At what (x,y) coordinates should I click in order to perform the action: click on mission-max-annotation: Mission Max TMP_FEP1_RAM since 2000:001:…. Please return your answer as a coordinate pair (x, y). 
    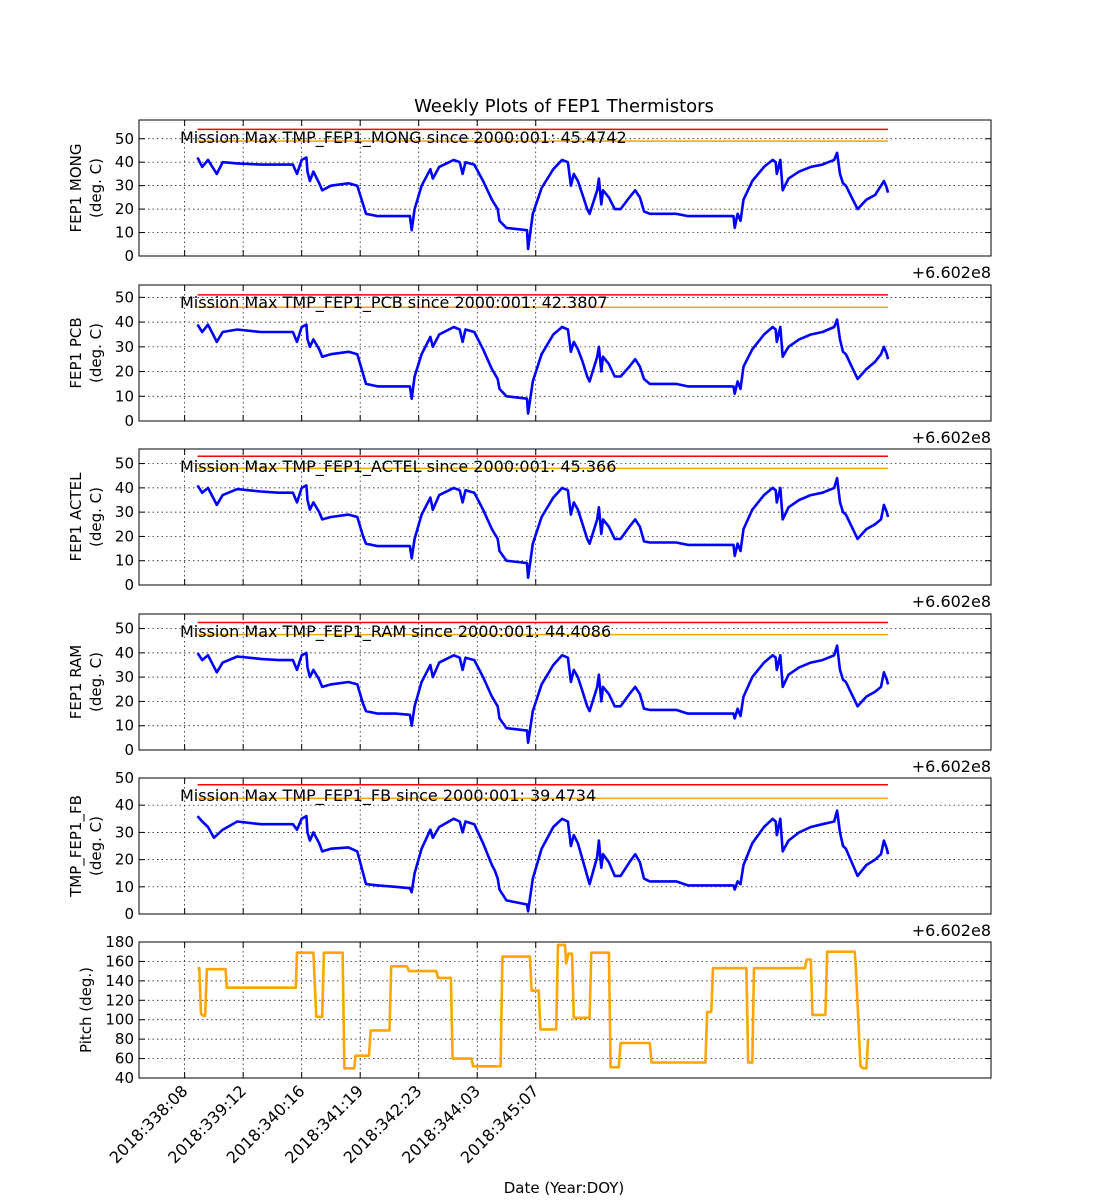
    Looking at the image, I should click on (395, 632).